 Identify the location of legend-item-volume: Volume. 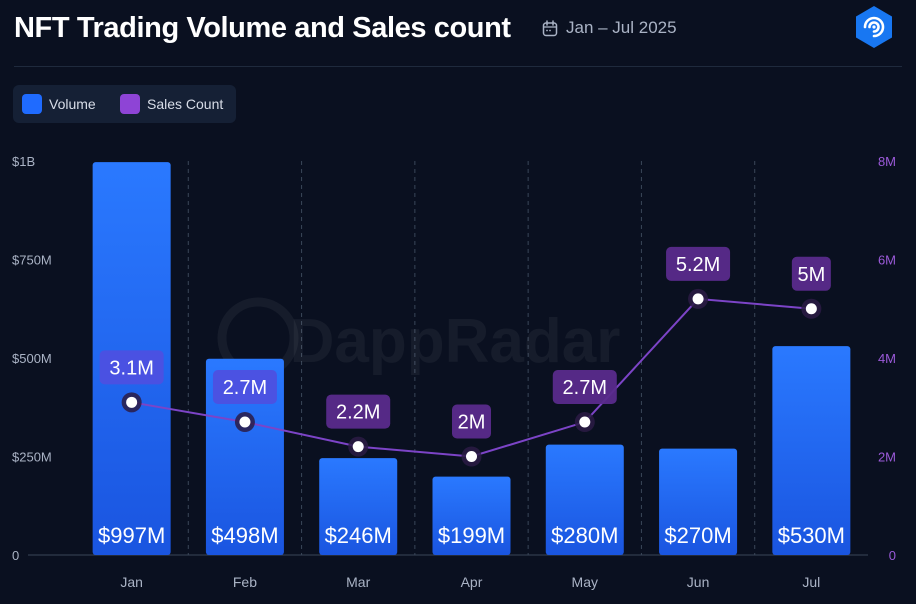
(59, 104).